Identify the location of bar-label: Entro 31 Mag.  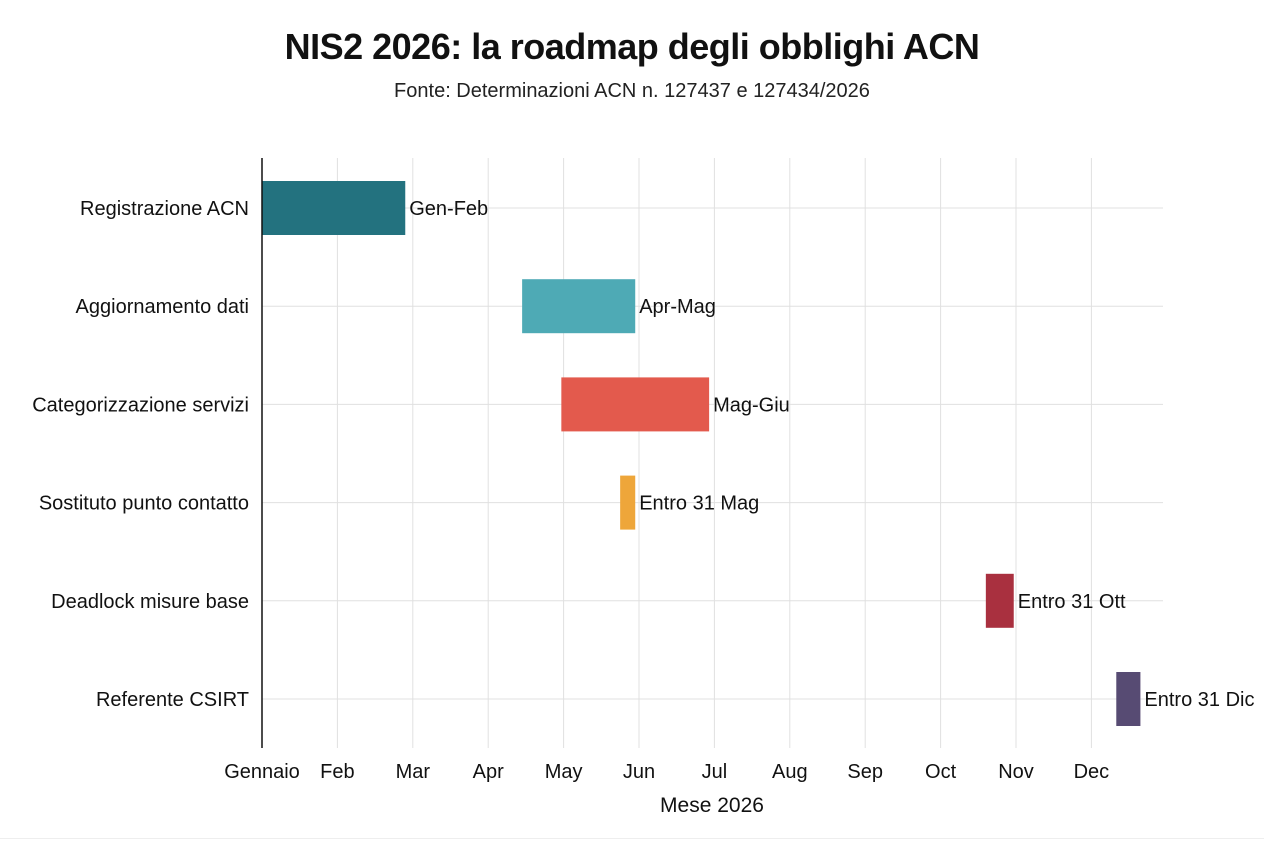
(699, 504).